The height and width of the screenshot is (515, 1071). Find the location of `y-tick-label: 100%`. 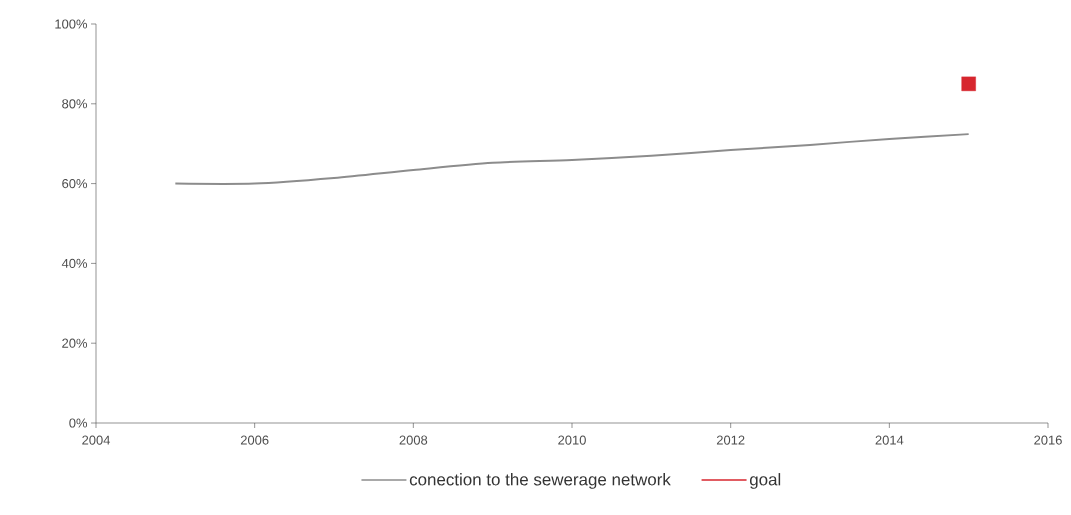

y-tick-label: 100% is located at coordinates (71, 24).